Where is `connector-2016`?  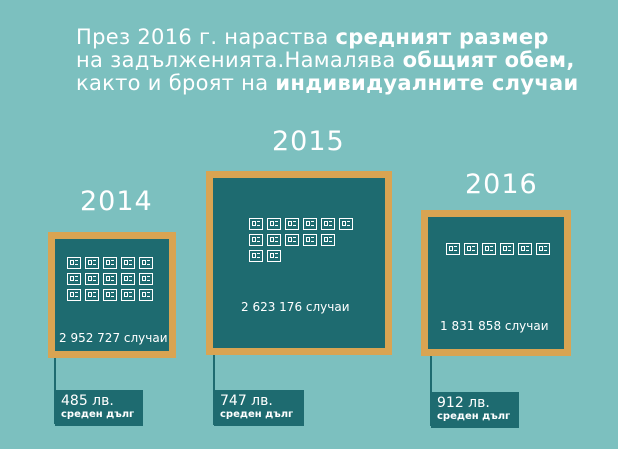
connector-2016 is located at coordinates (431, 391).